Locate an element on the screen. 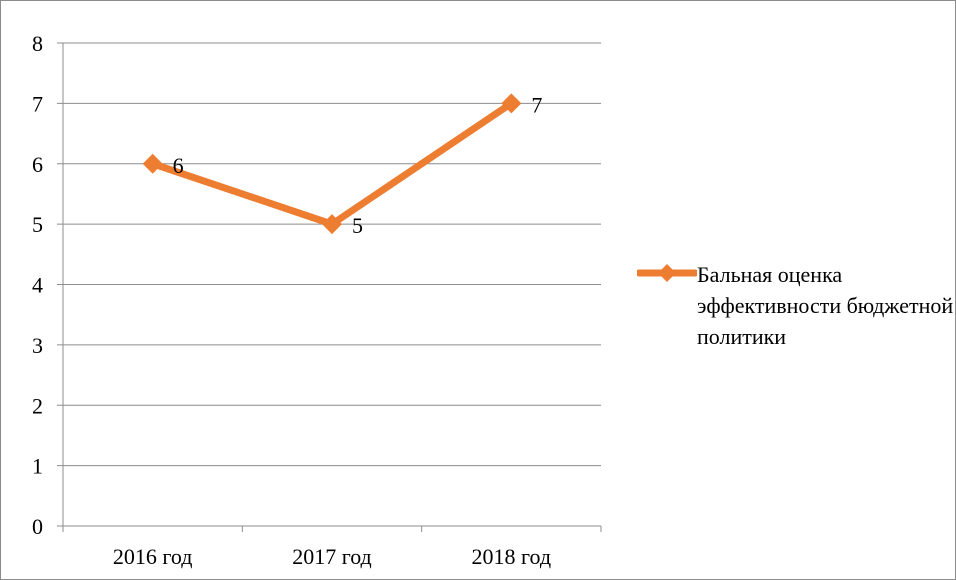 The height and width of the screenshot is (580, 956). y-tick-label: 4 is located at coordinates (37, 285).